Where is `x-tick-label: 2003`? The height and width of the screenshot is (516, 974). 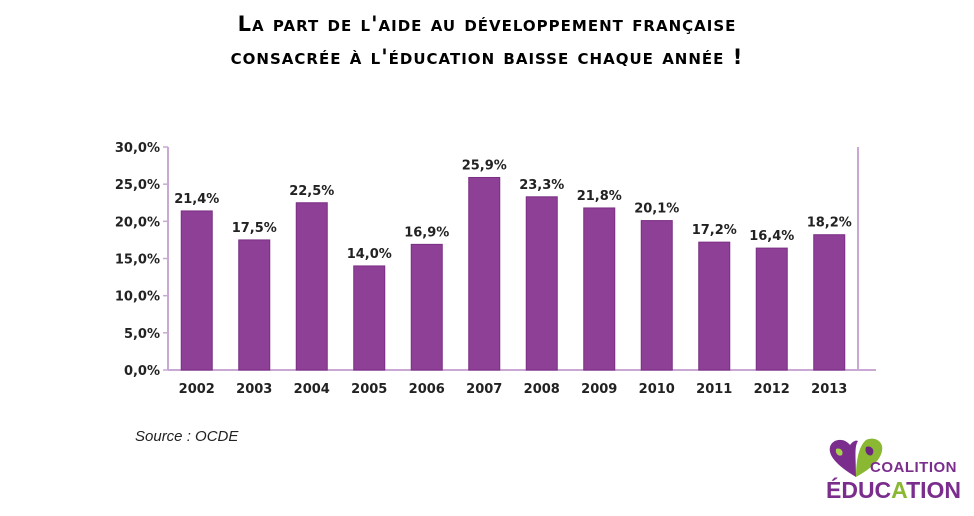
x-tick-label: 2003 is located at coordinates (254, 389).